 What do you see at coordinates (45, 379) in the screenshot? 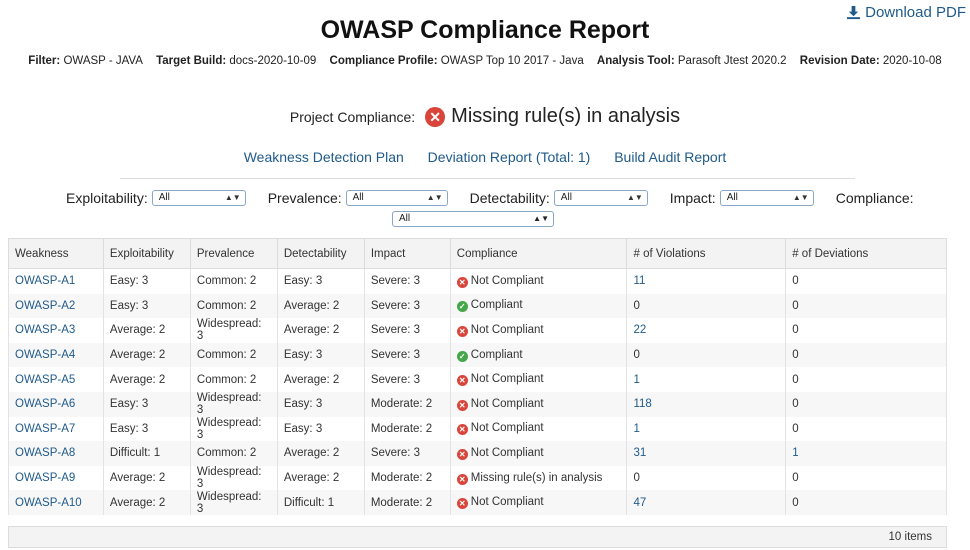
I see `weakness-link: OWASP-A5` at bounding box center [45, 379].